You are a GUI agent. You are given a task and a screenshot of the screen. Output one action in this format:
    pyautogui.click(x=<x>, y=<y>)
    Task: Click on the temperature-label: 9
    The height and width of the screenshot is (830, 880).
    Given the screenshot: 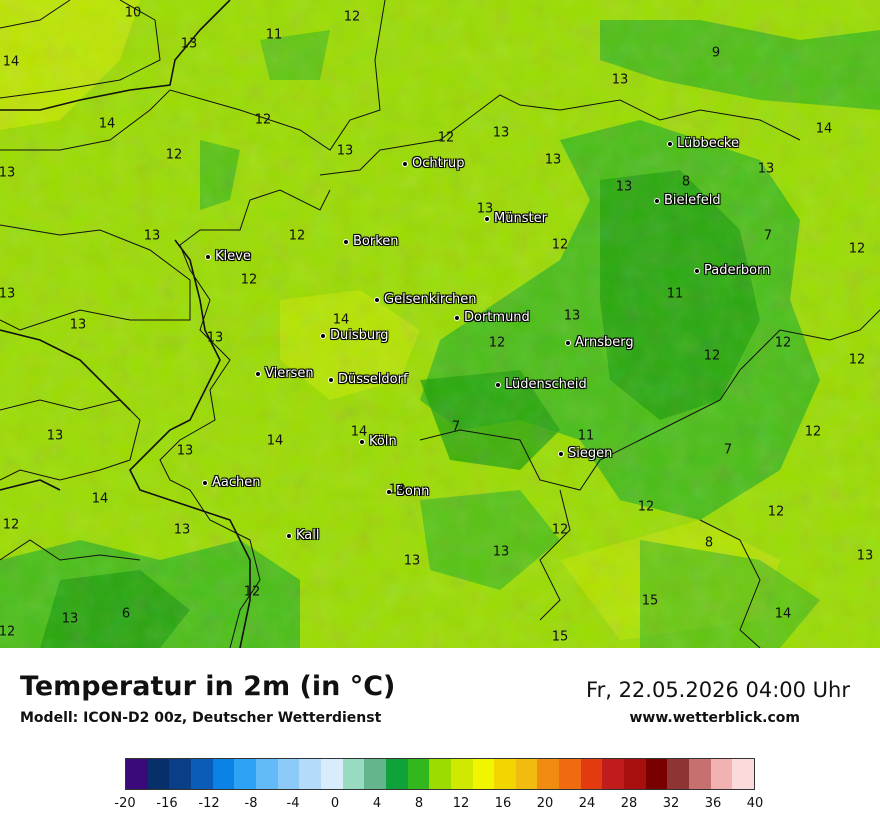 What is the action you would take?
    pyautogui.click(x=716, y=53)
    